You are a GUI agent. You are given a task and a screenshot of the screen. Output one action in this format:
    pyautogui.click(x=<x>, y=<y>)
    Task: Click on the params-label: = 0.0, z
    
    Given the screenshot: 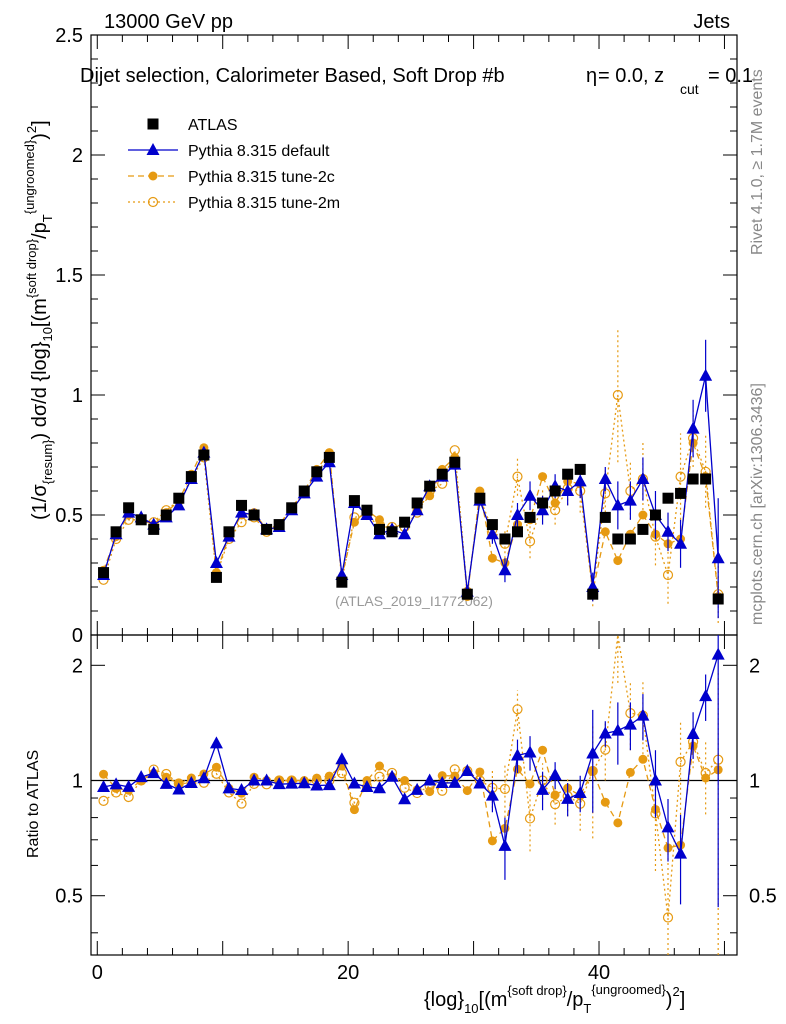 What is the action you would take?
    pyautogui.click(x=631, y=76)
    